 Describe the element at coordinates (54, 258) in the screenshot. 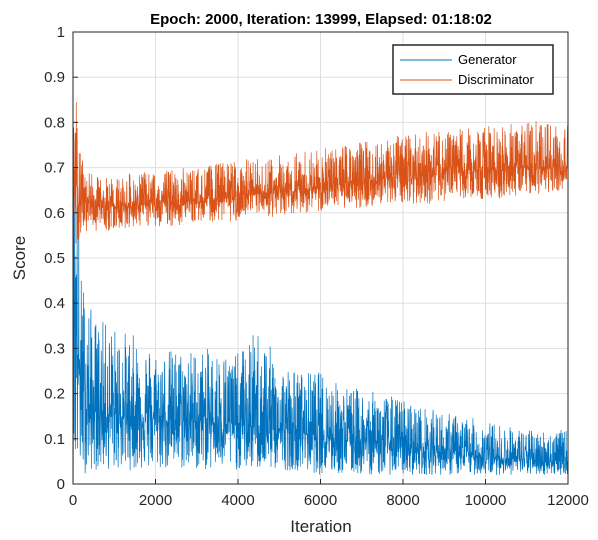

I see `y-tick-label: 0.5` at that location.